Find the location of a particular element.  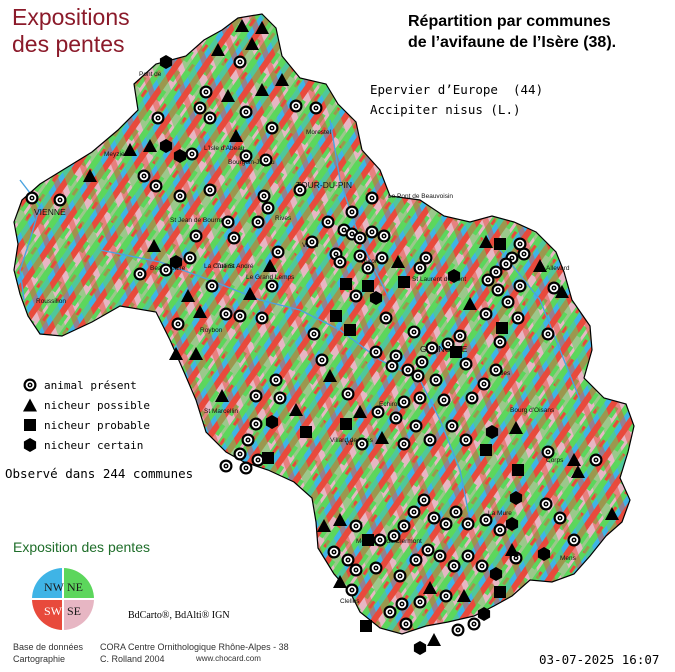

place-label: Mens is located at coordinates (568, 558).